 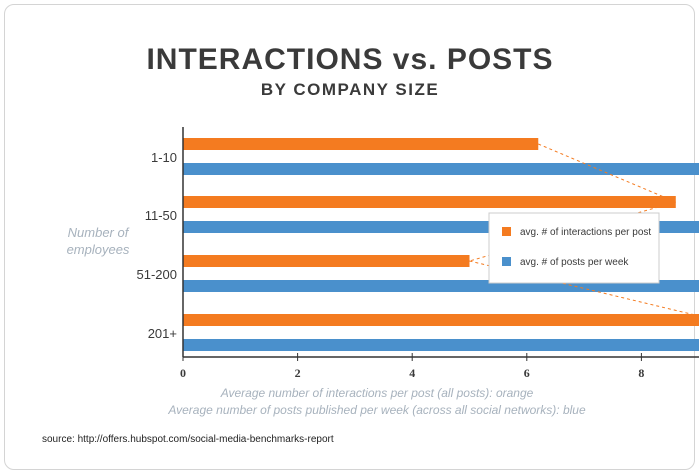 What do you see at coordinates (161, 215) in the screenshot?
I see `category-label-1: 11-50` at bounding box center [161, 215].